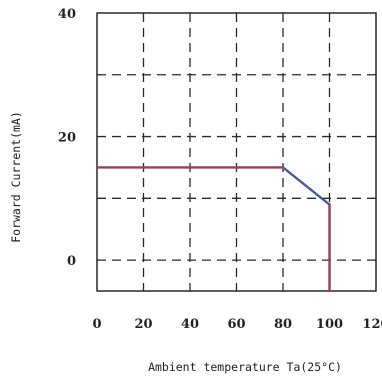  I want to click on x-tick-labels: 0 20 40 60 80 100 120, so click(237, 324).